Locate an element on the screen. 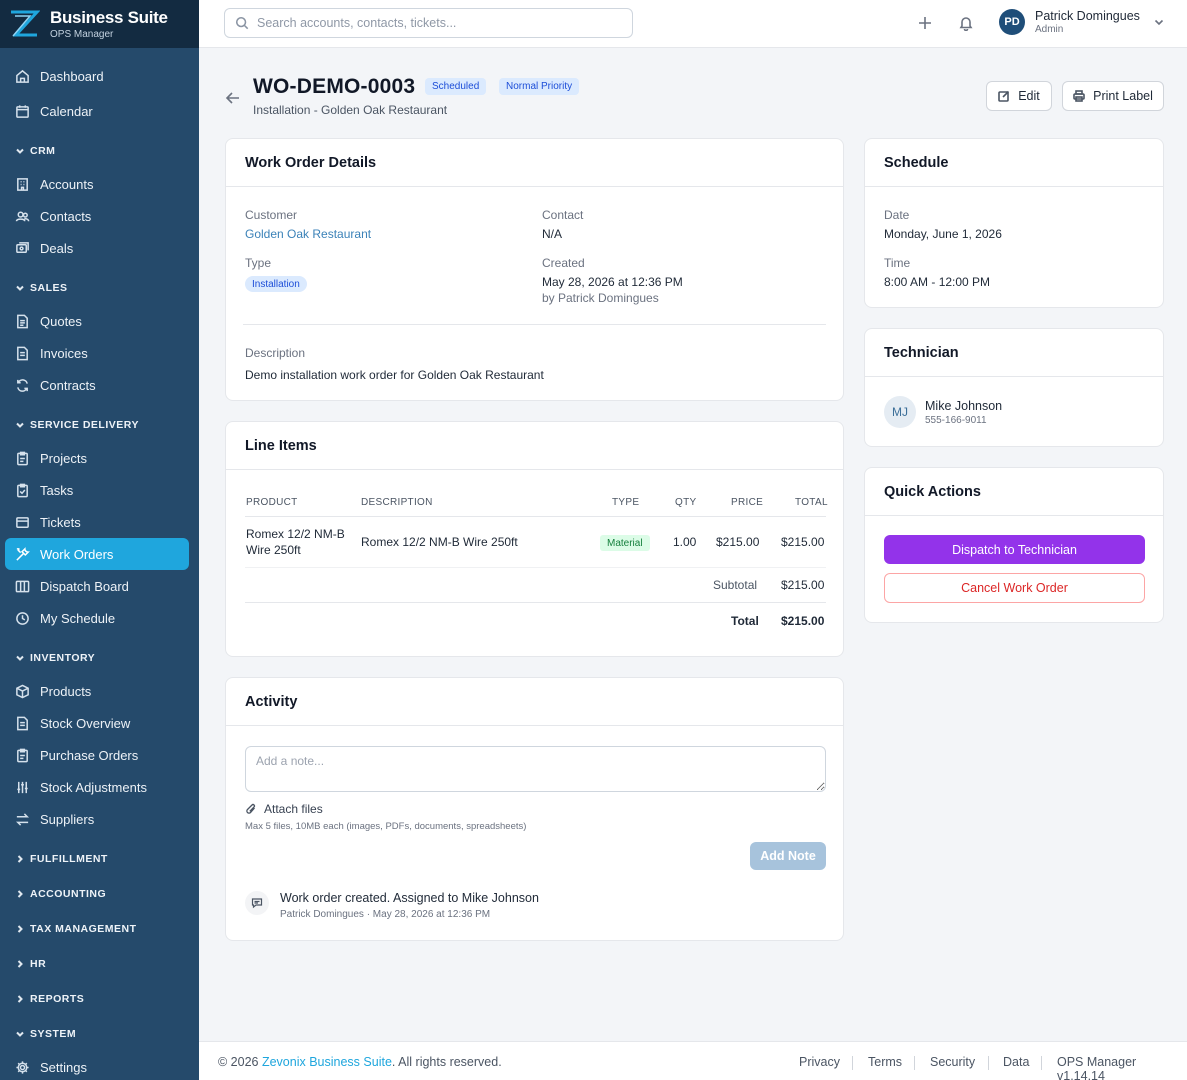 The height and width of the screenshot is (1080, 1187). sidebar-item-calendar: Calendar is located at coordinates (97, 111).